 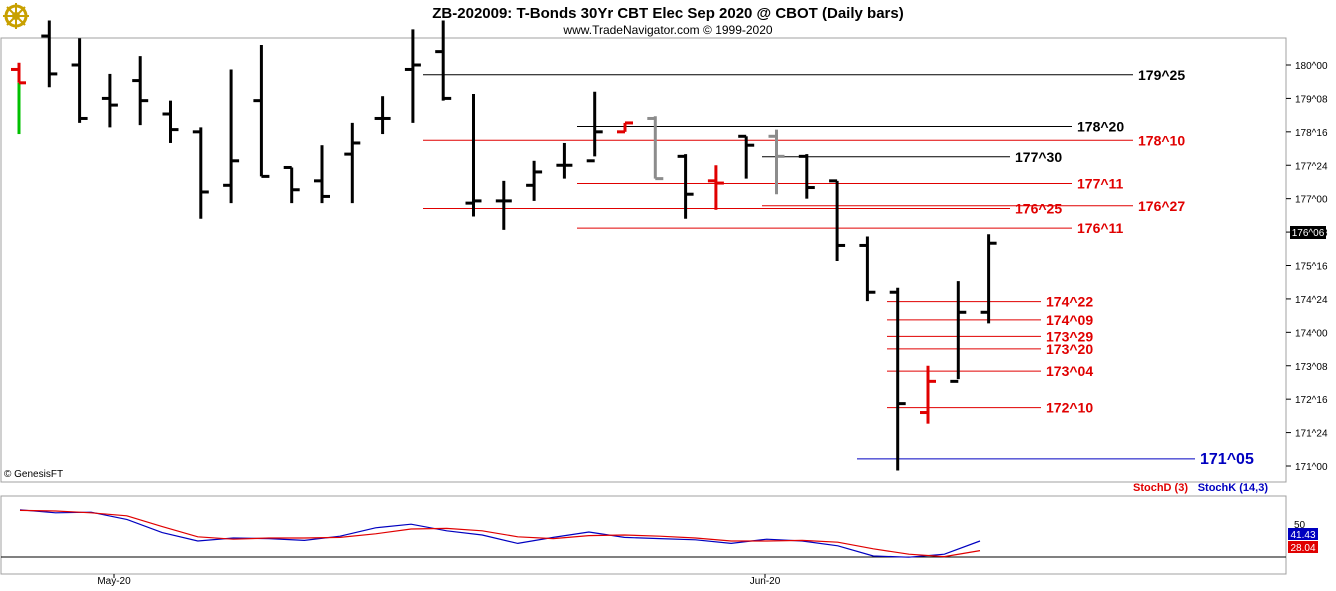 I want to click on legend-stochd: StochD (3), so click(x=1160, y=488).